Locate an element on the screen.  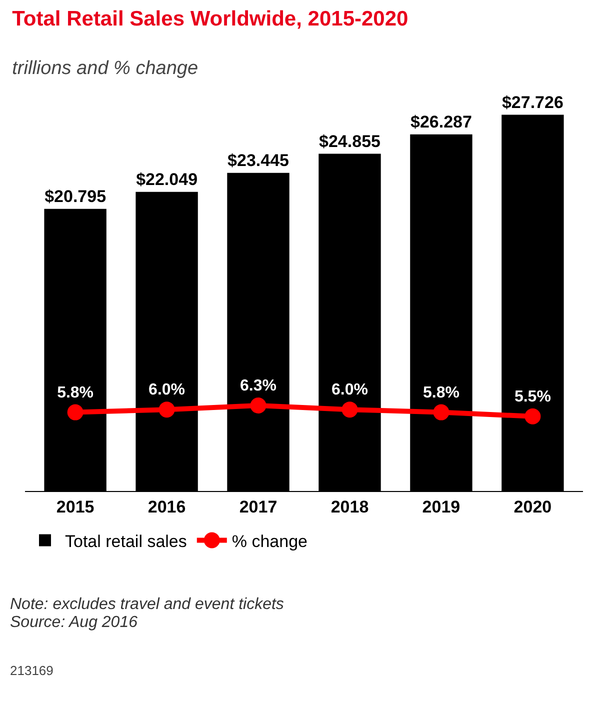
data-label: $26.287 is located at coordinates (441, 122).